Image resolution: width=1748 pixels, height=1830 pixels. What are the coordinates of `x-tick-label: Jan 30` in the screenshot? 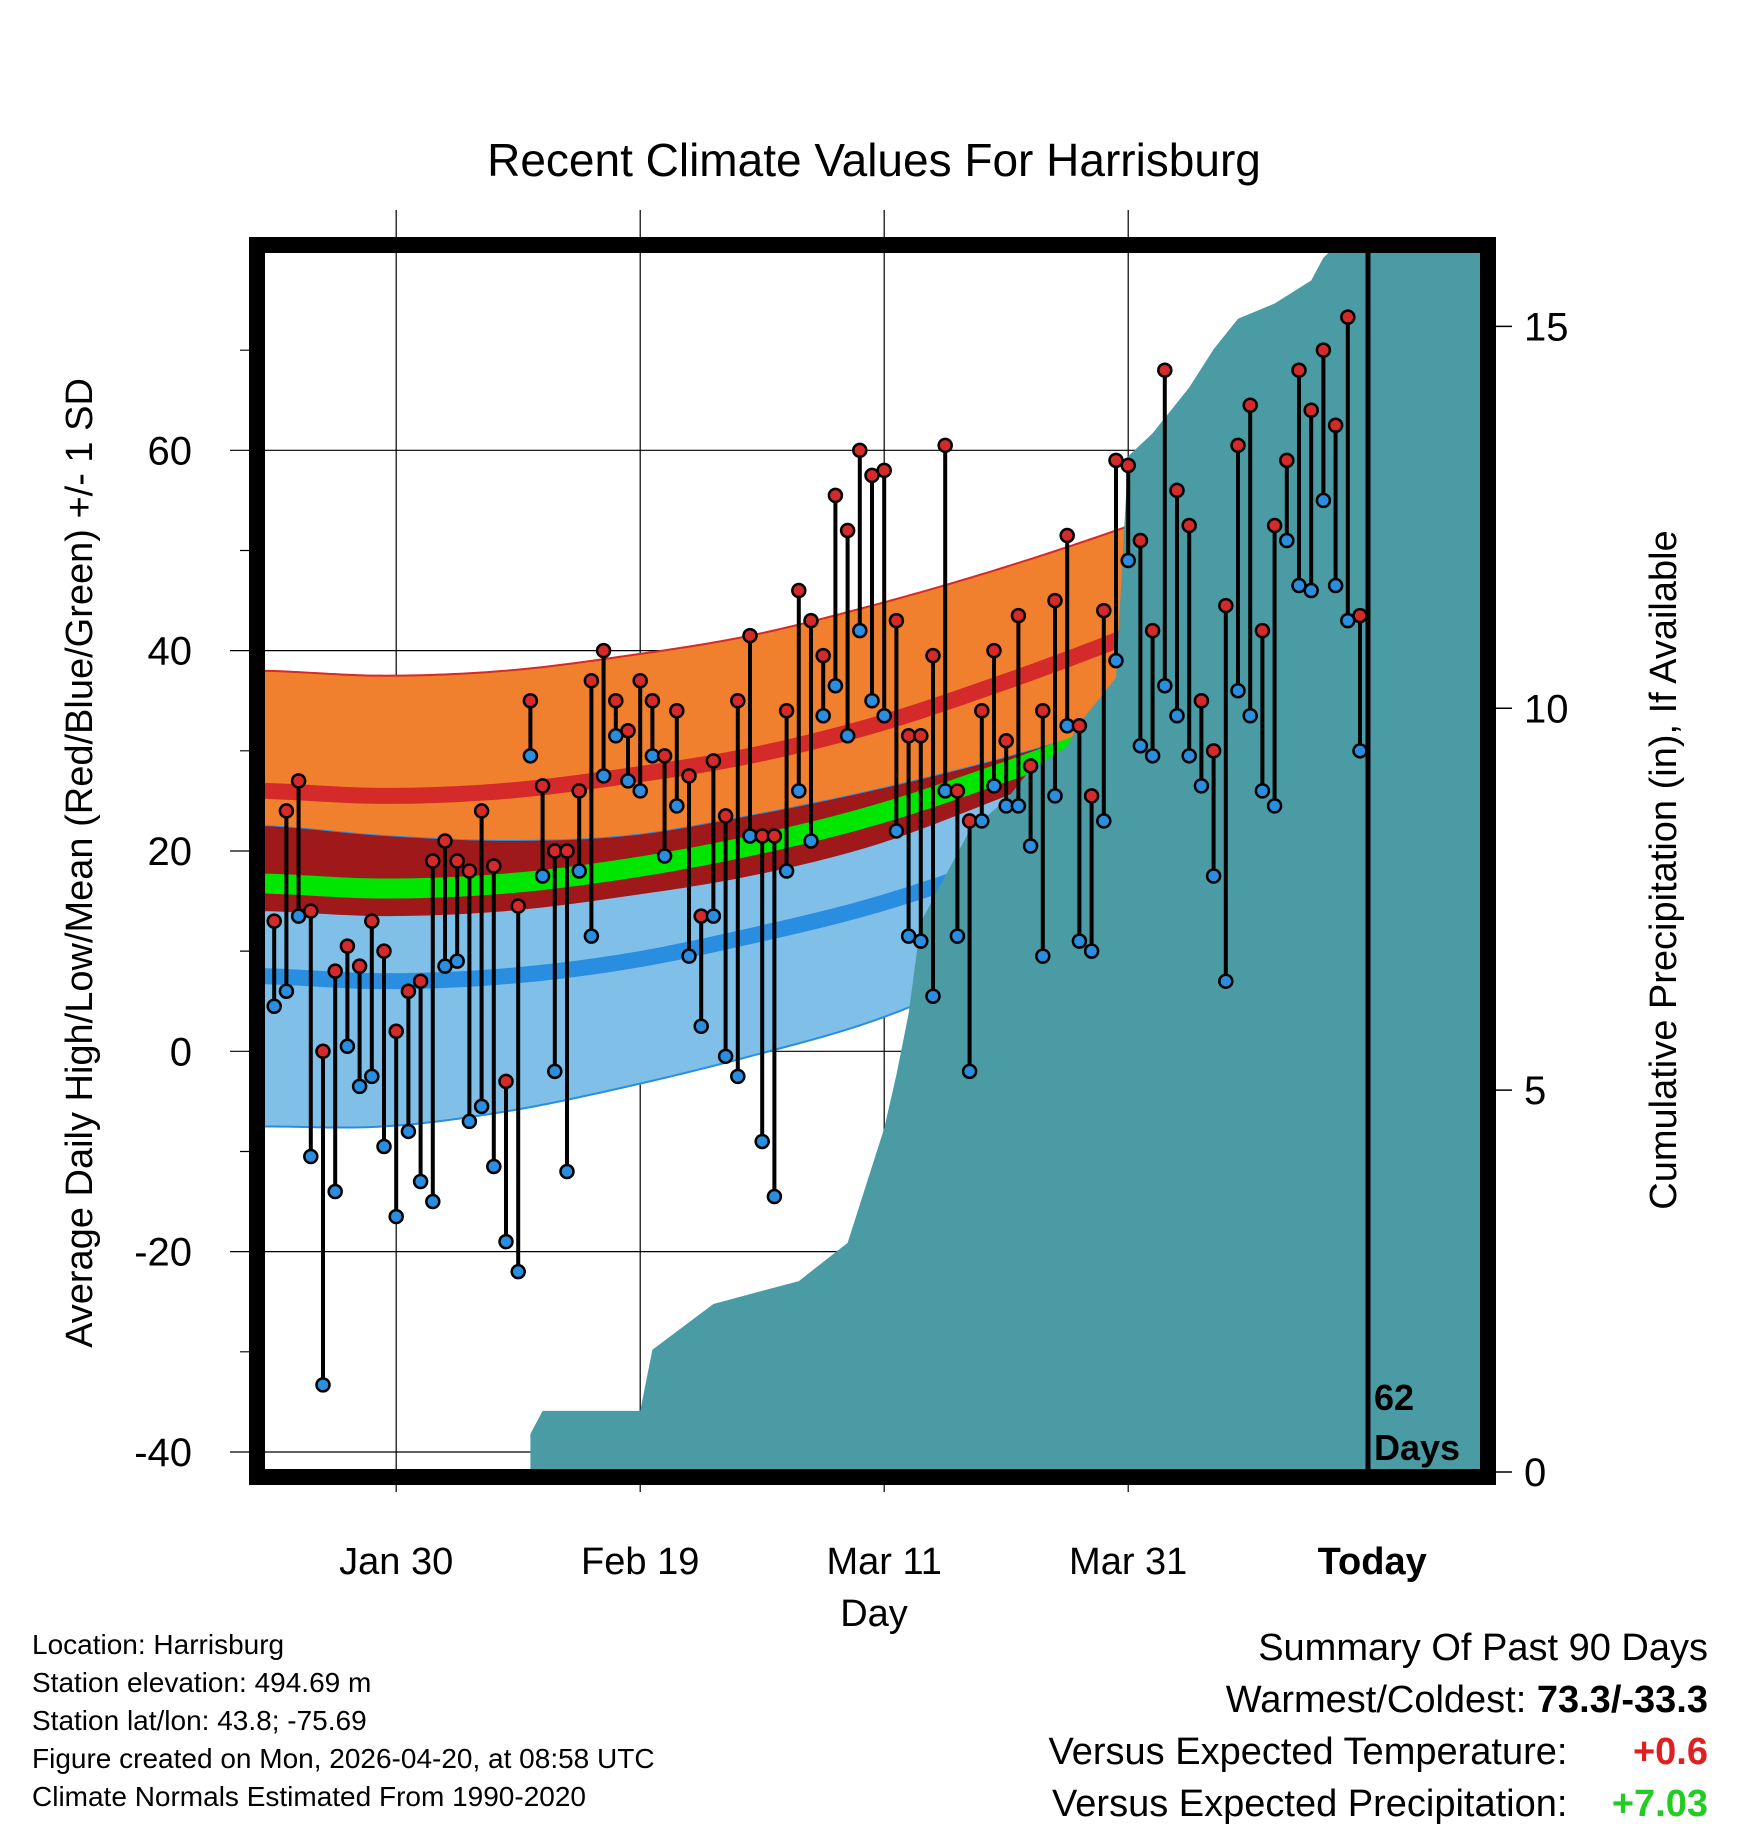 It's located at (396, 1562).